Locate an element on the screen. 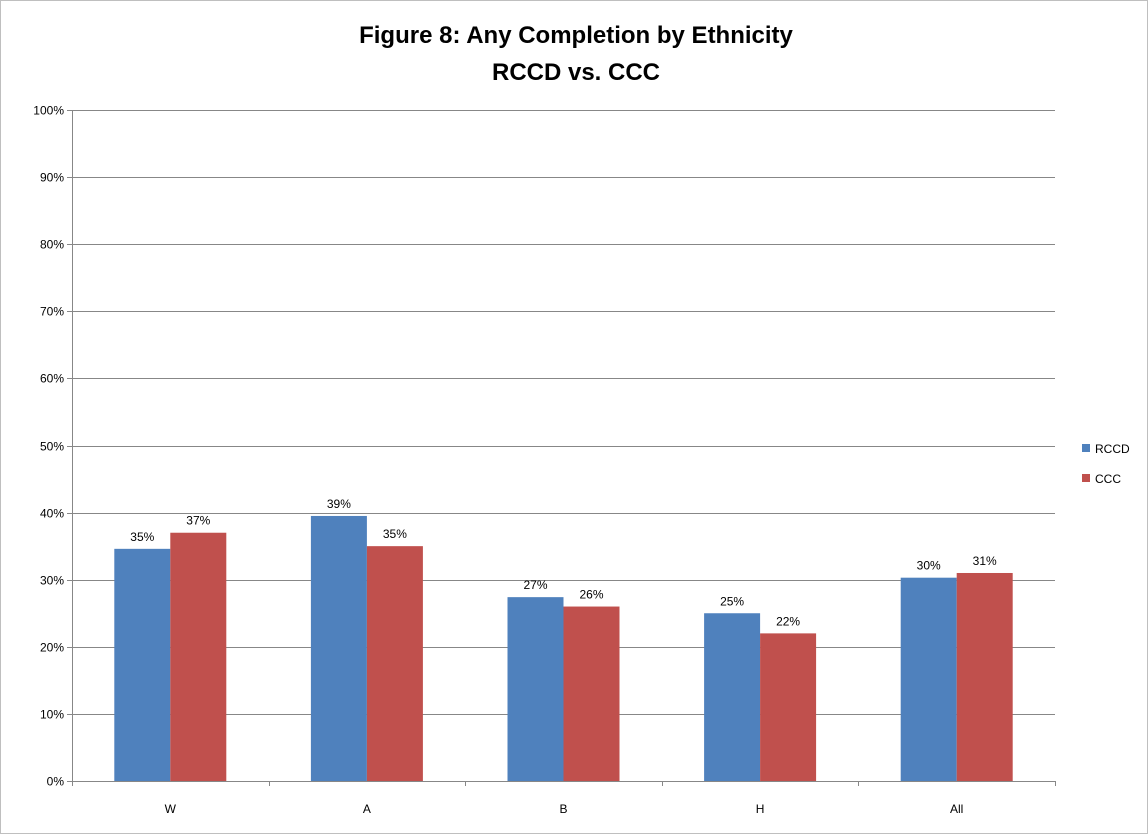 The width and height of the screenshot is (1148, 834). y-tick-label: 100% is located at coordinates (48, 111).